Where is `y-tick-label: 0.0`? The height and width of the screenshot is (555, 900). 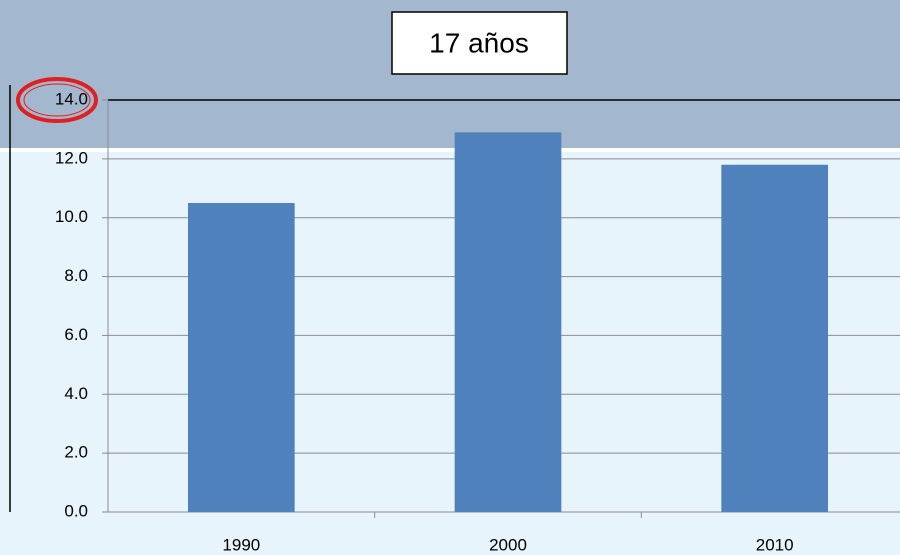
y-tick-label: 0.0 is located at coordinates (76, 510).